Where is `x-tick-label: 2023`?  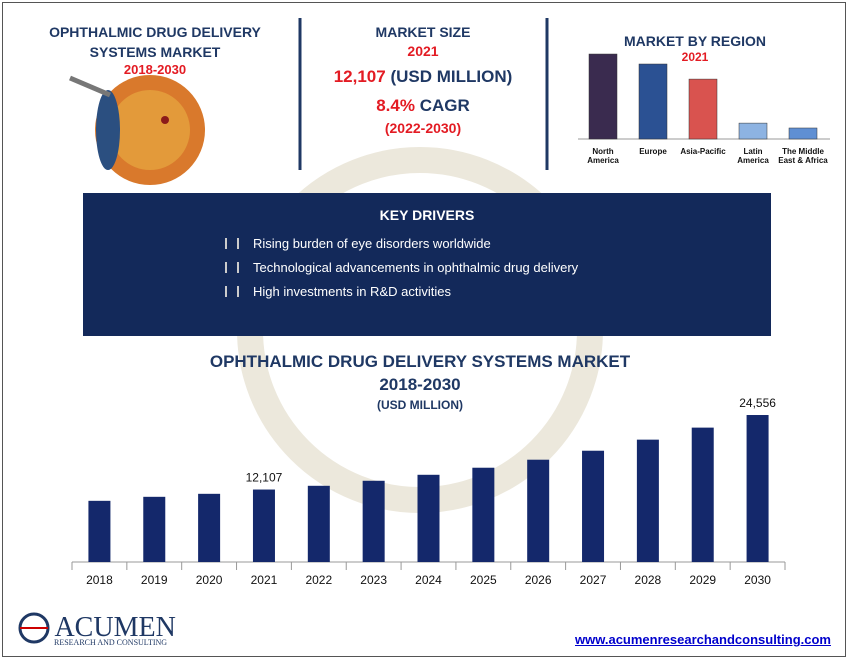
x-tick-label: 2023 is located at coordinates (373, 580).